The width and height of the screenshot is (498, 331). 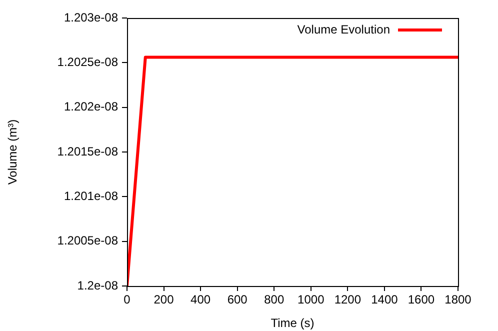 I want to click on x-tick-label: 1200, so click(x=348, y=299).